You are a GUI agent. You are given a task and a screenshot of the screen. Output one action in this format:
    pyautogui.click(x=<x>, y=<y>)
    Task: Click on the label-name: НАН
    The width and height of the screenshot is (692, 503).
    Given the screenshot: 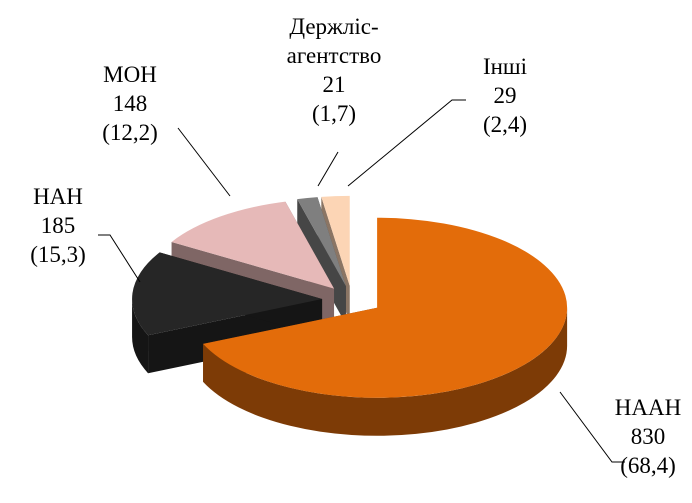 What is the action you would take?
    pyautogui.click(x=58, y=196)
    